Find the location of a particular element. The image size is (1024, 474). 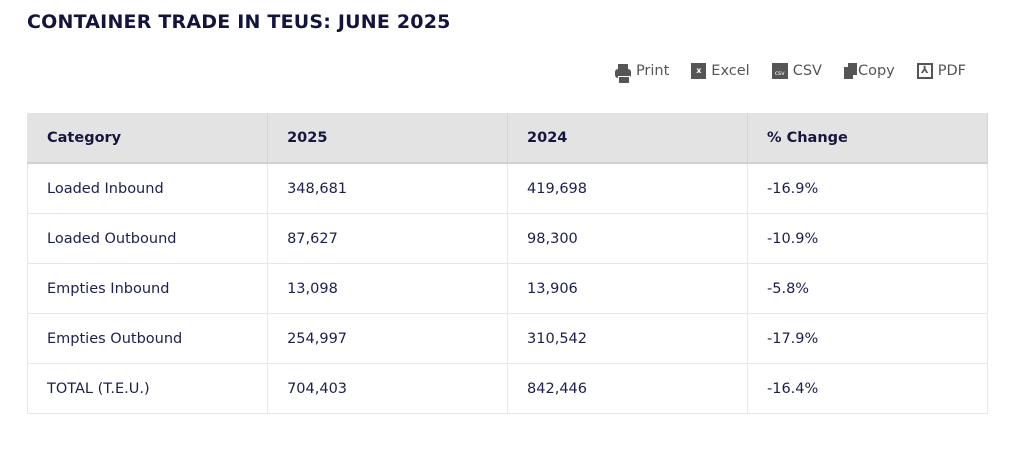

cell-value-2025: 87,627 is located at coordinates (388, 238).